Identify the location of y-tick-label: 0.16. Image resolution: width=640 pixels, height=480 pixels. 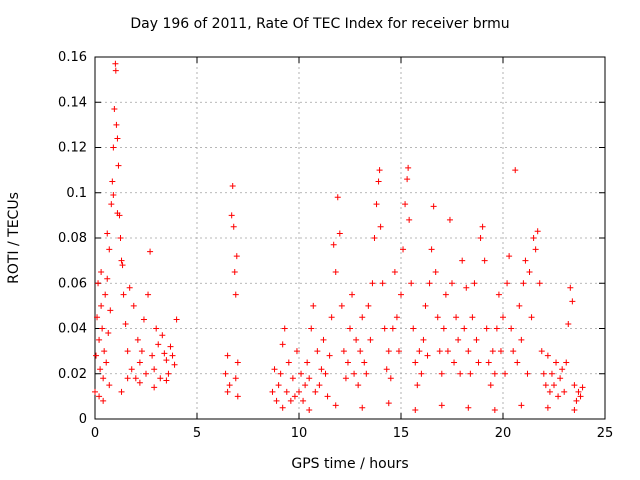
(72, 57).